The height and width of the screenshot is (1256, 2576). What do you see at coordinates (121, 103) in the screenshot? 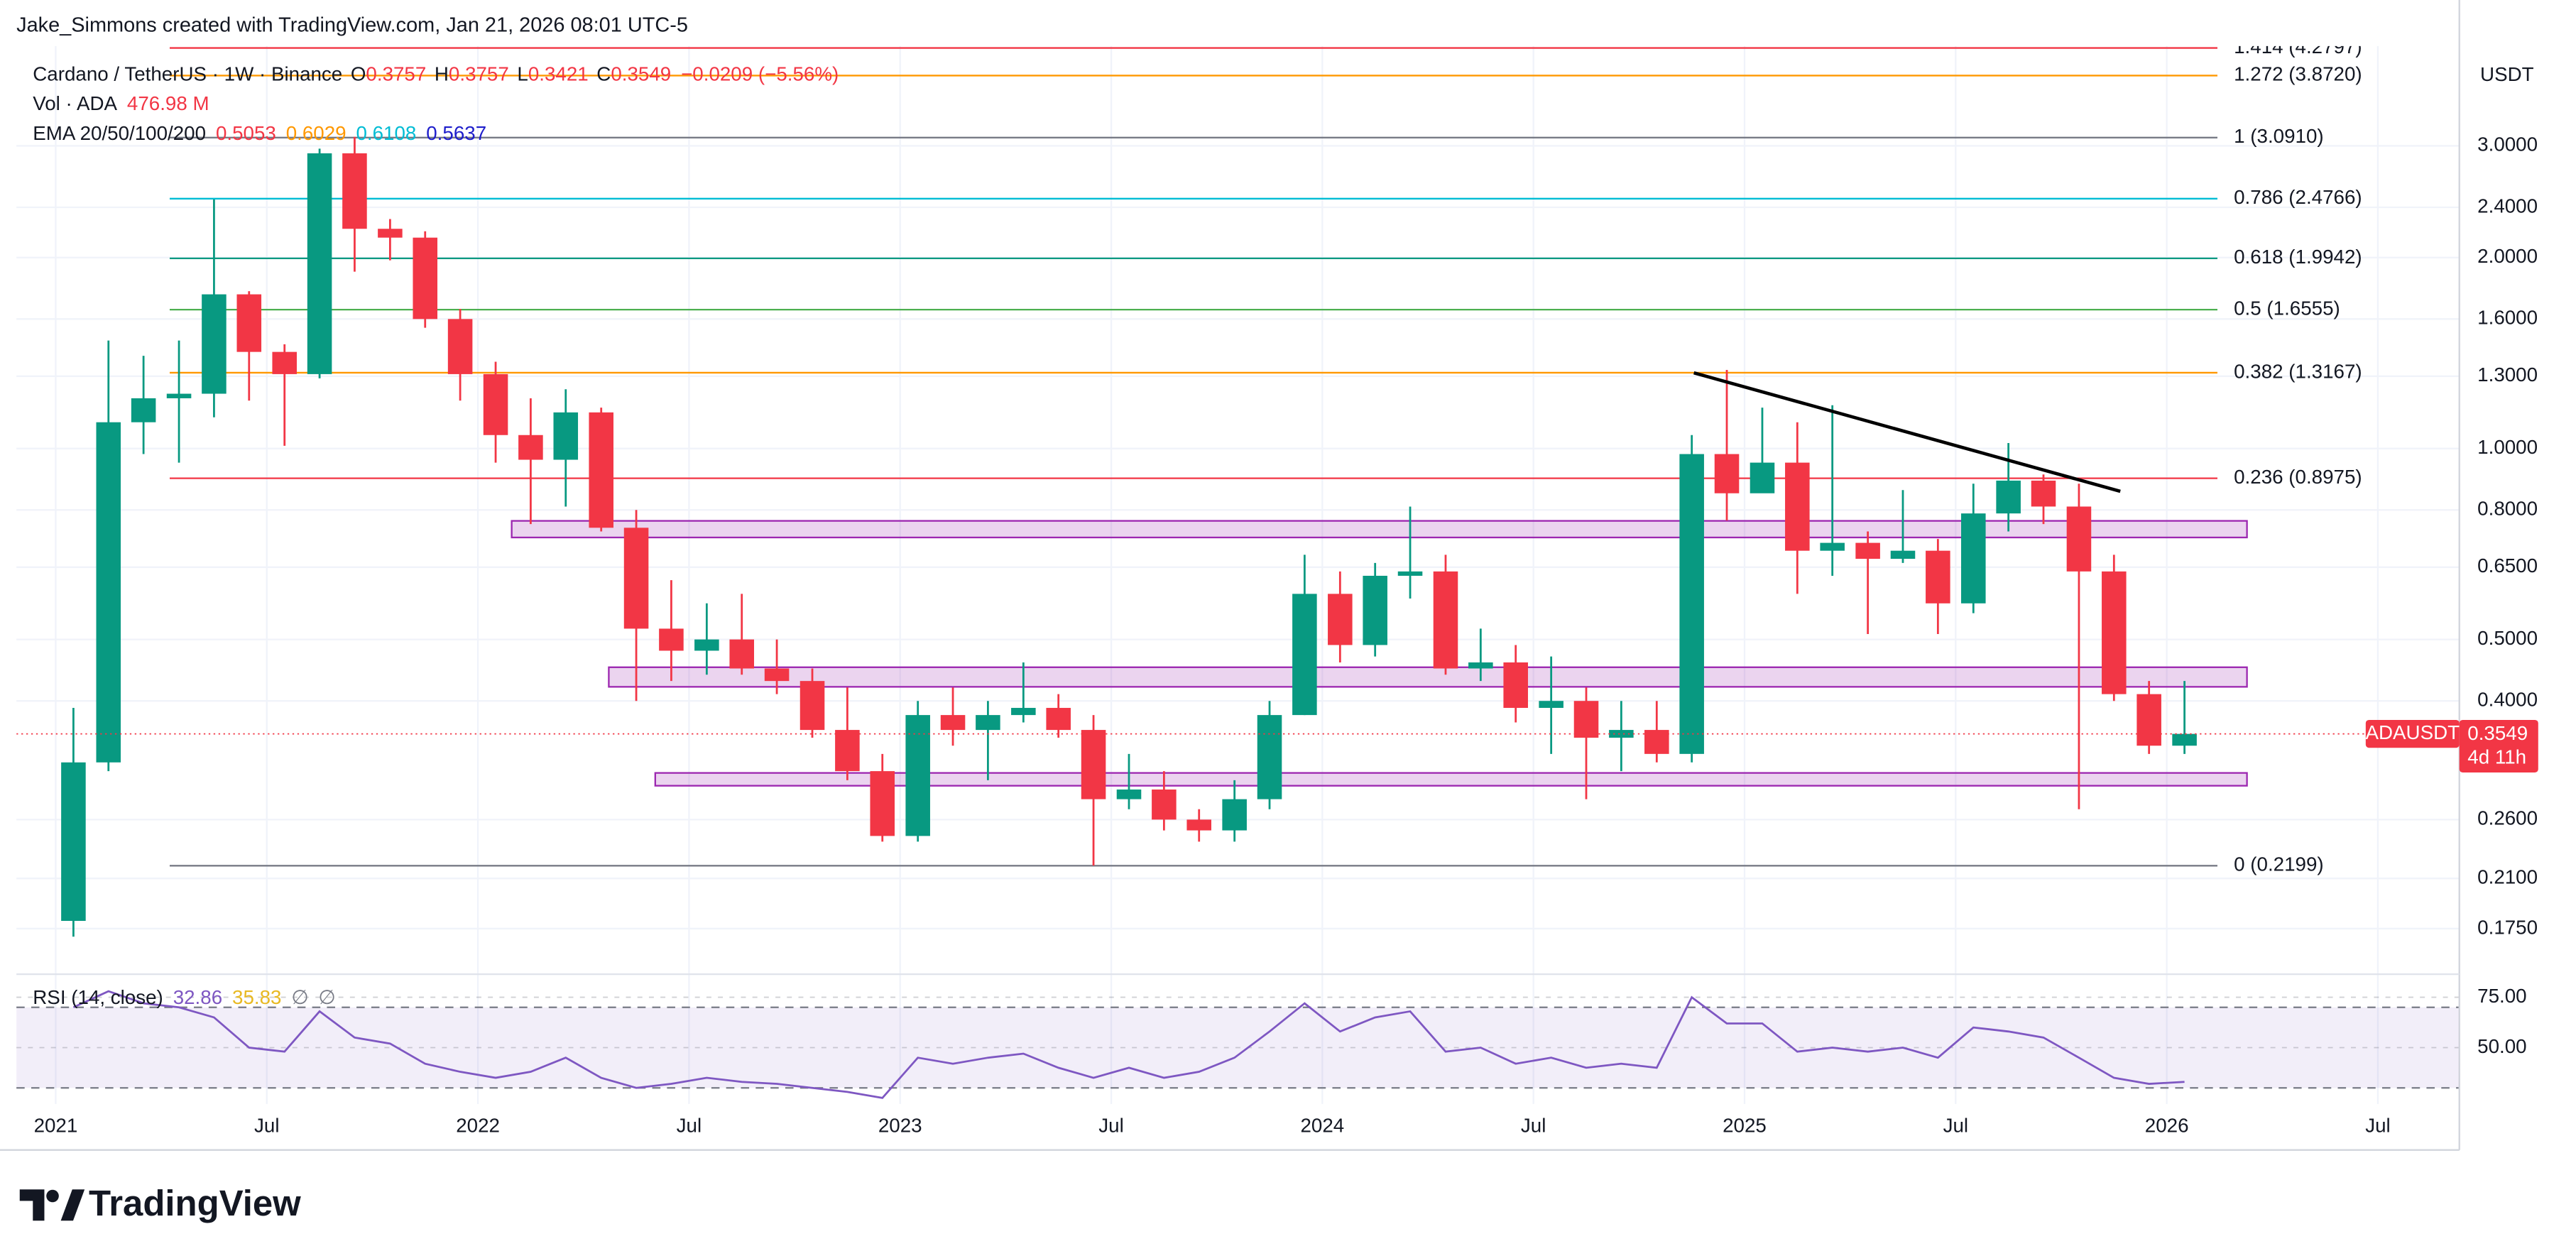
I see `legend-row: Vol · ADA 476.98 M` at bounding box center [121, 103].